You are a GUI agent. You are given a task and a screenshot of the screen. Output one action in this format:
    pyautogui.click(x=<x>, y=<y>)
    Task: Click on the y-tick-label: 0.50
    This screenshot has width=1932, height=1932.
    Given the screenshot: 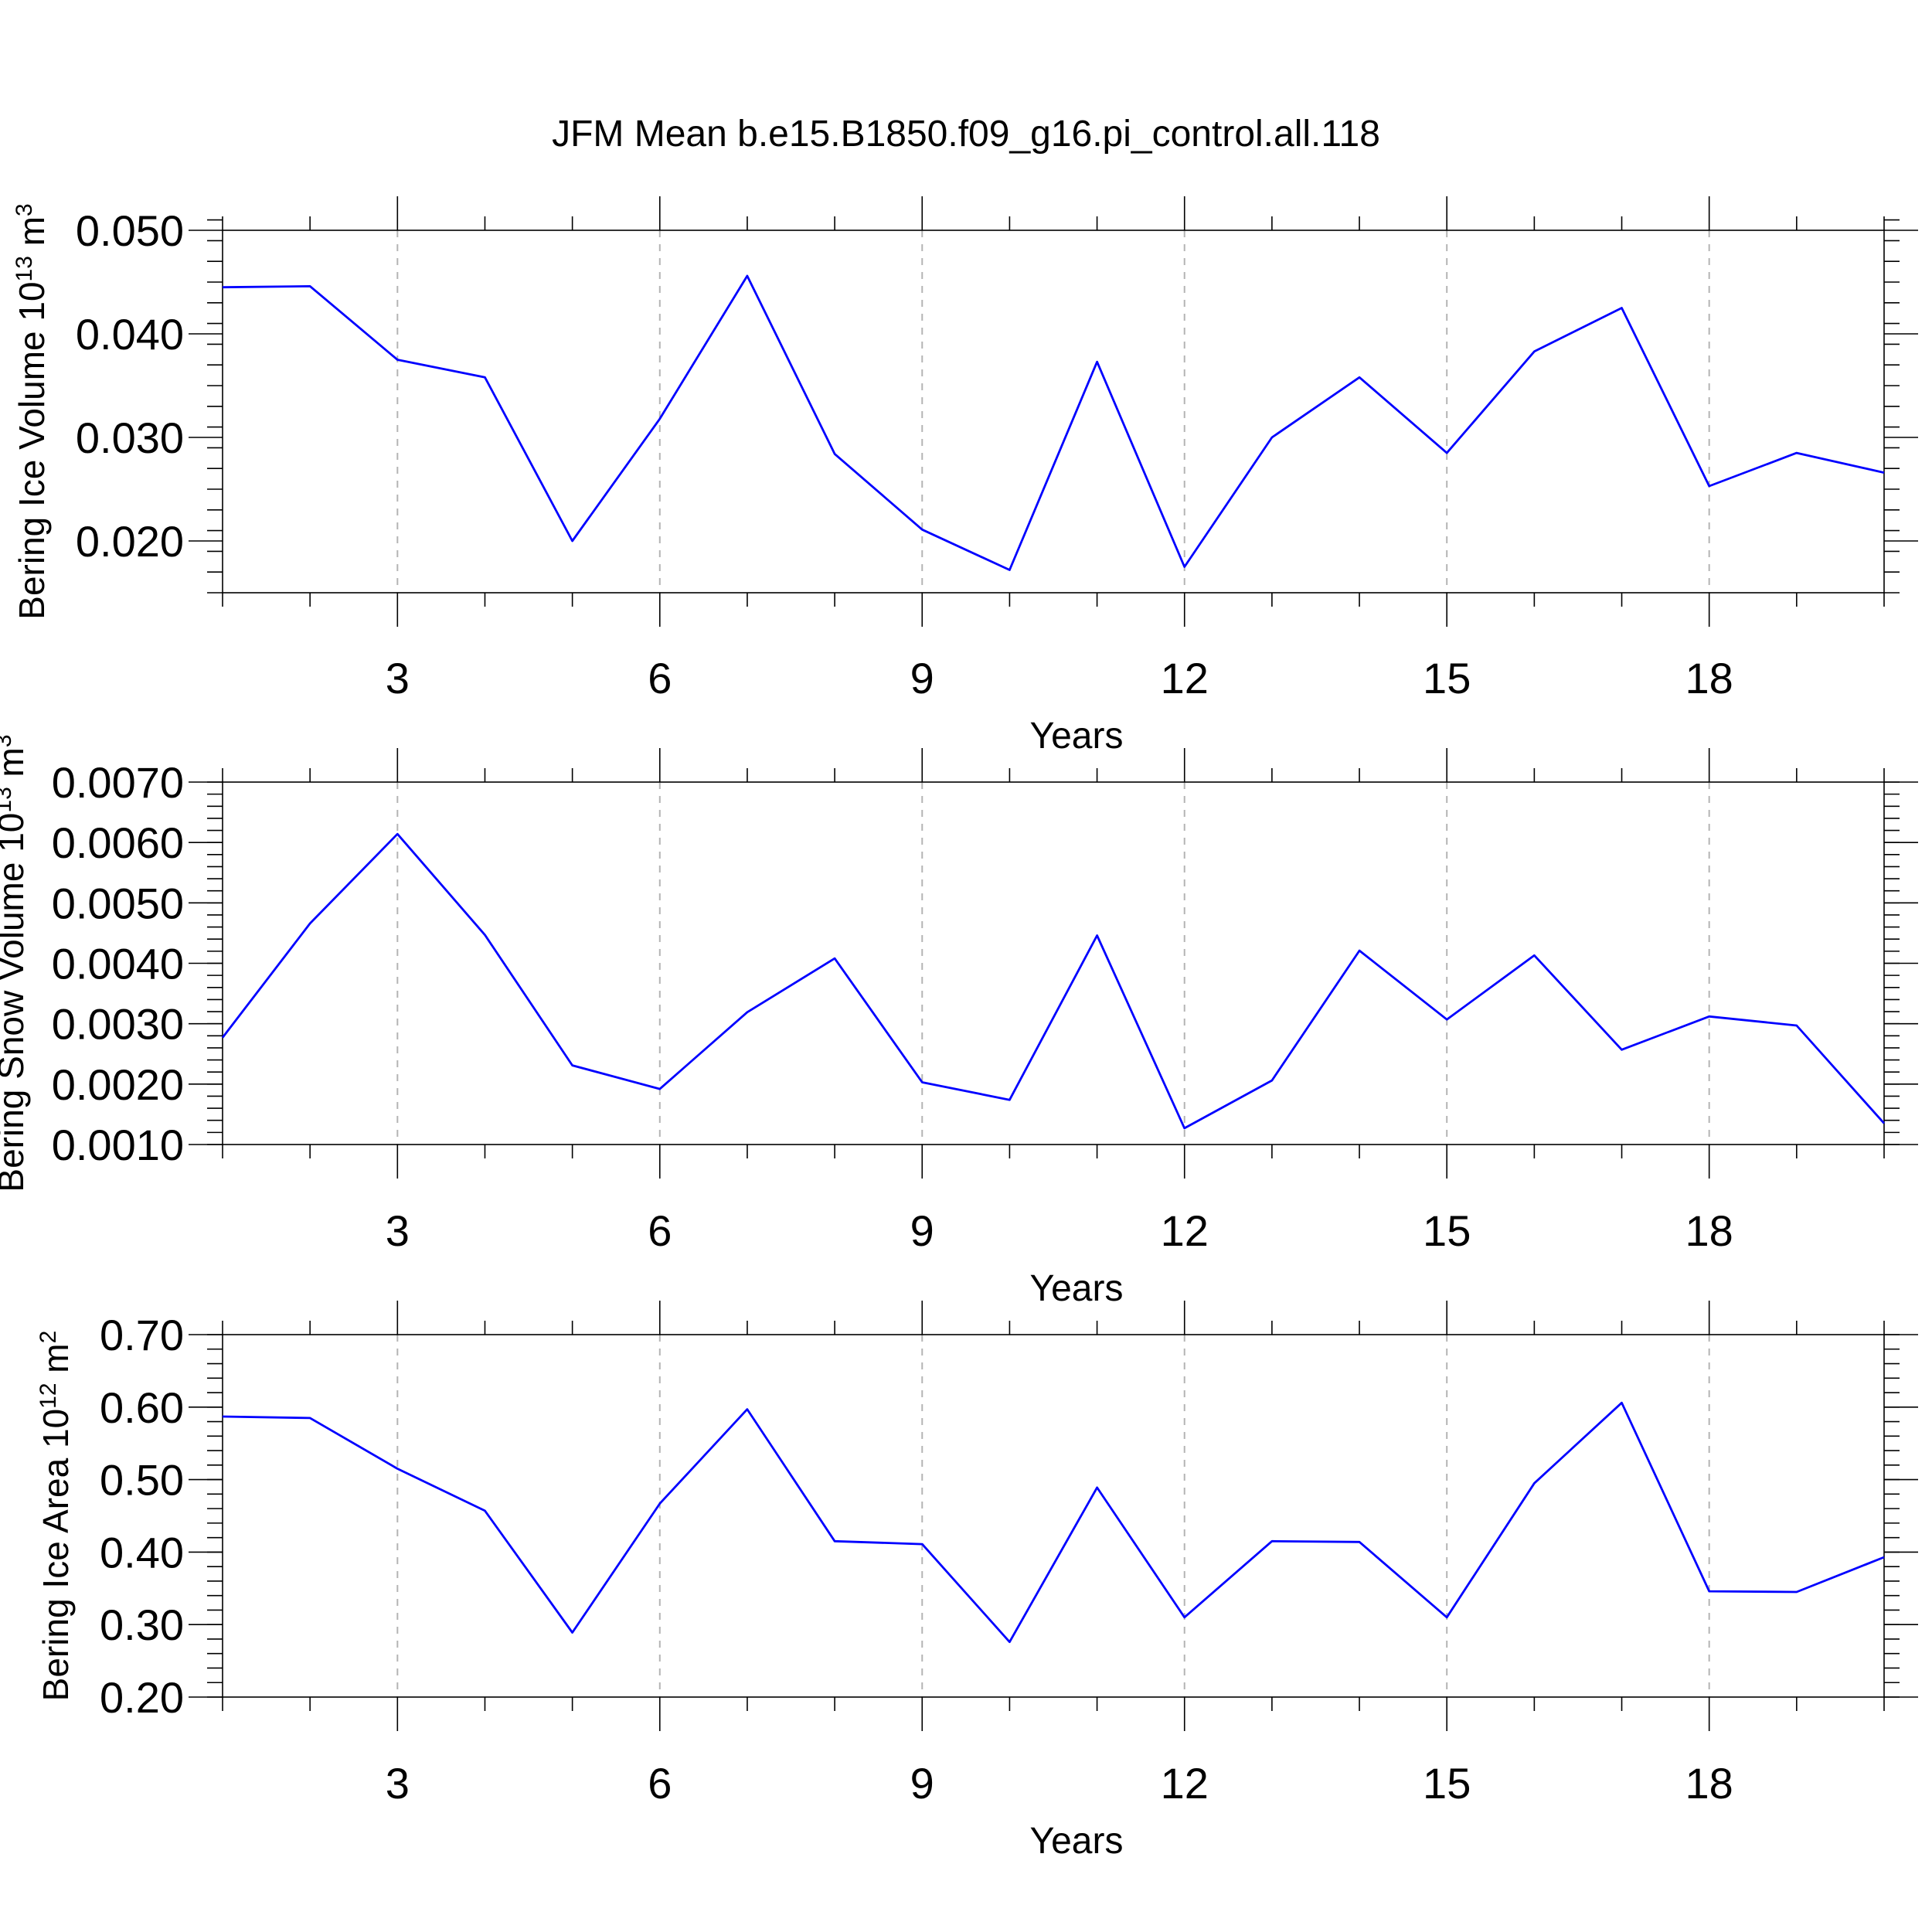 What is the action you would take?
    pyautogui.click(x=142, y=1481)
    